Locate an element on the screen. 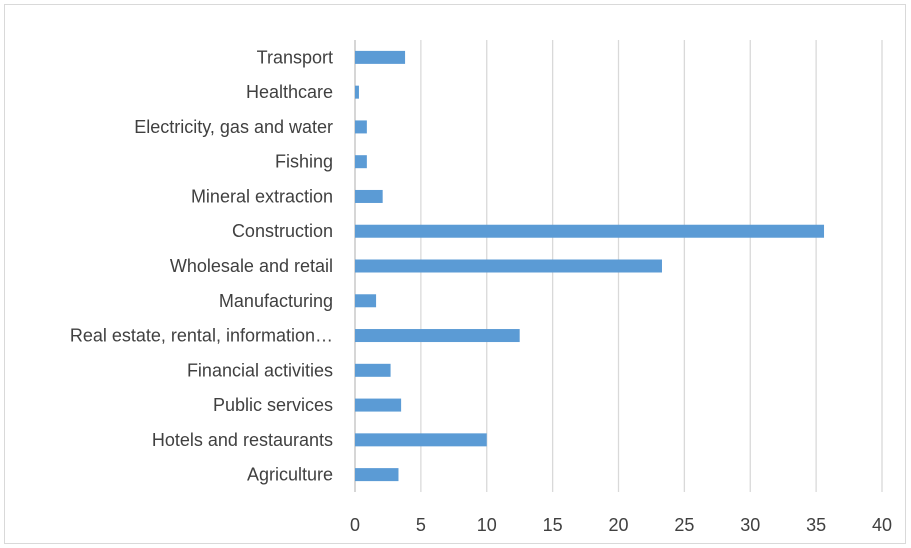 The height and width of the screenshot is (548, 911). category-label: Public services is located at coordinates (273, 405).